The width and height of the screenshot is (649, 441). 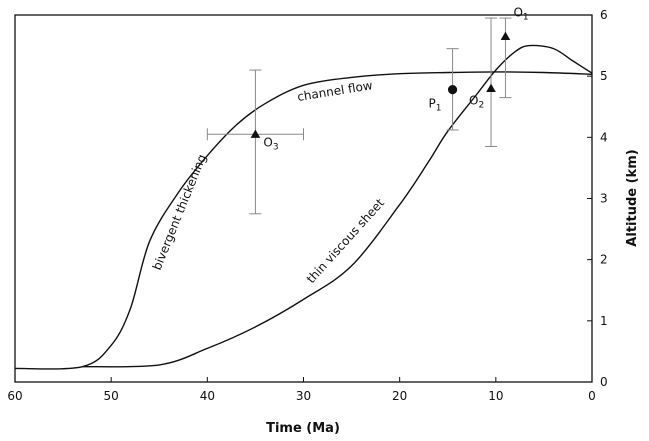 What do you see at coordinates (597, 198) in the screenshot?
I see `y-axis-ticks: 0 1 2 3 4 5 6` at bounding box center [597, 198].